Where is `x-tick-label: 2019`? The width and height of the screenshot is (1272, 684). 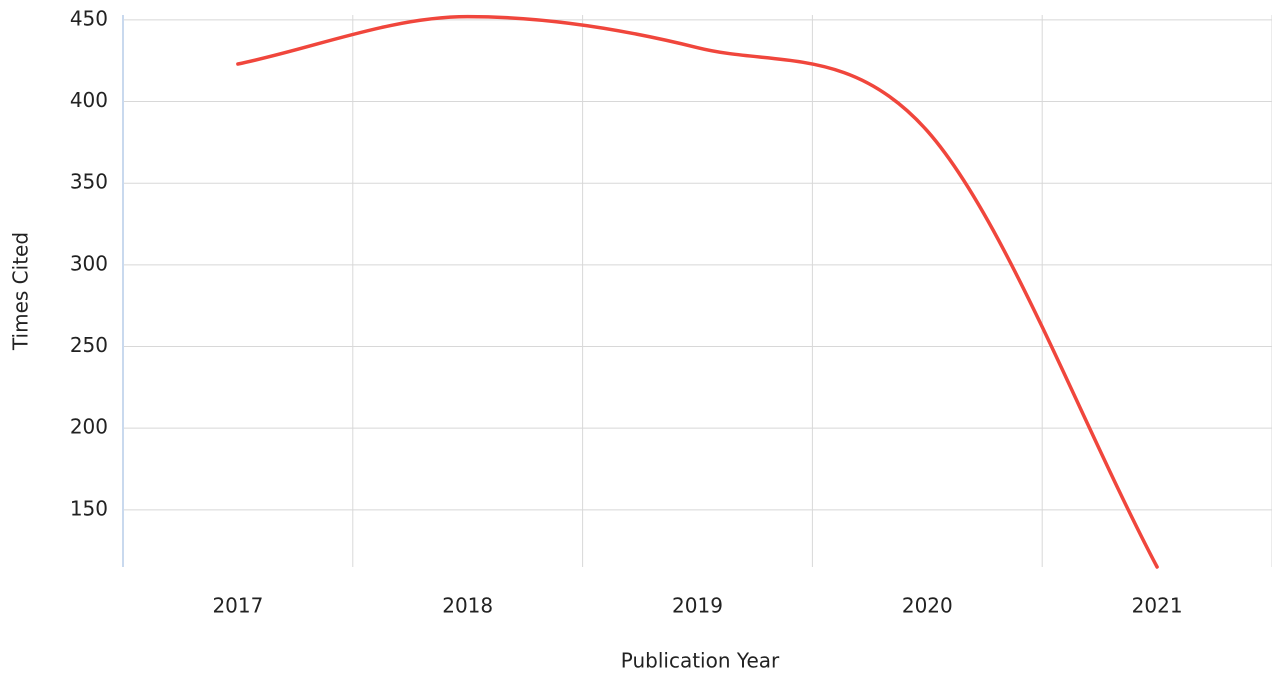 x-tick-label: 2019 is located at coordinates (697, 606).